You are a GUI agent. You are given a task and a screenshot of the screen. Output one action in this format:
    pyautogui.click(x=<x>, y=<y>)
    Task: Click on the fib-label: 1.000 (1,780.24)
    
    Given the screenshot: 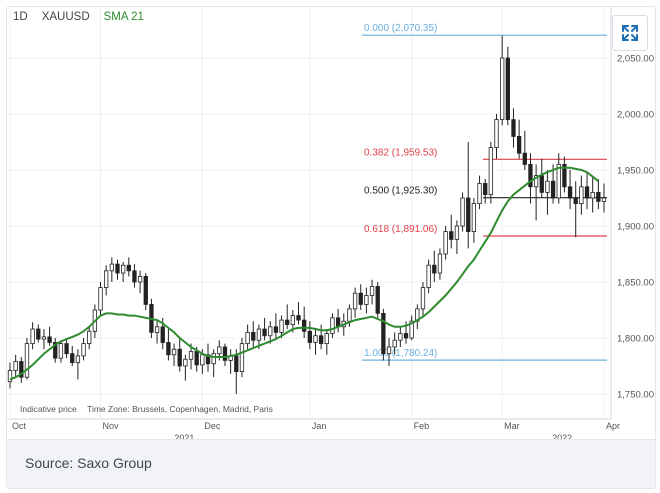 What is the action you would take?
    pyautogui.click(x=400, y=353)
    